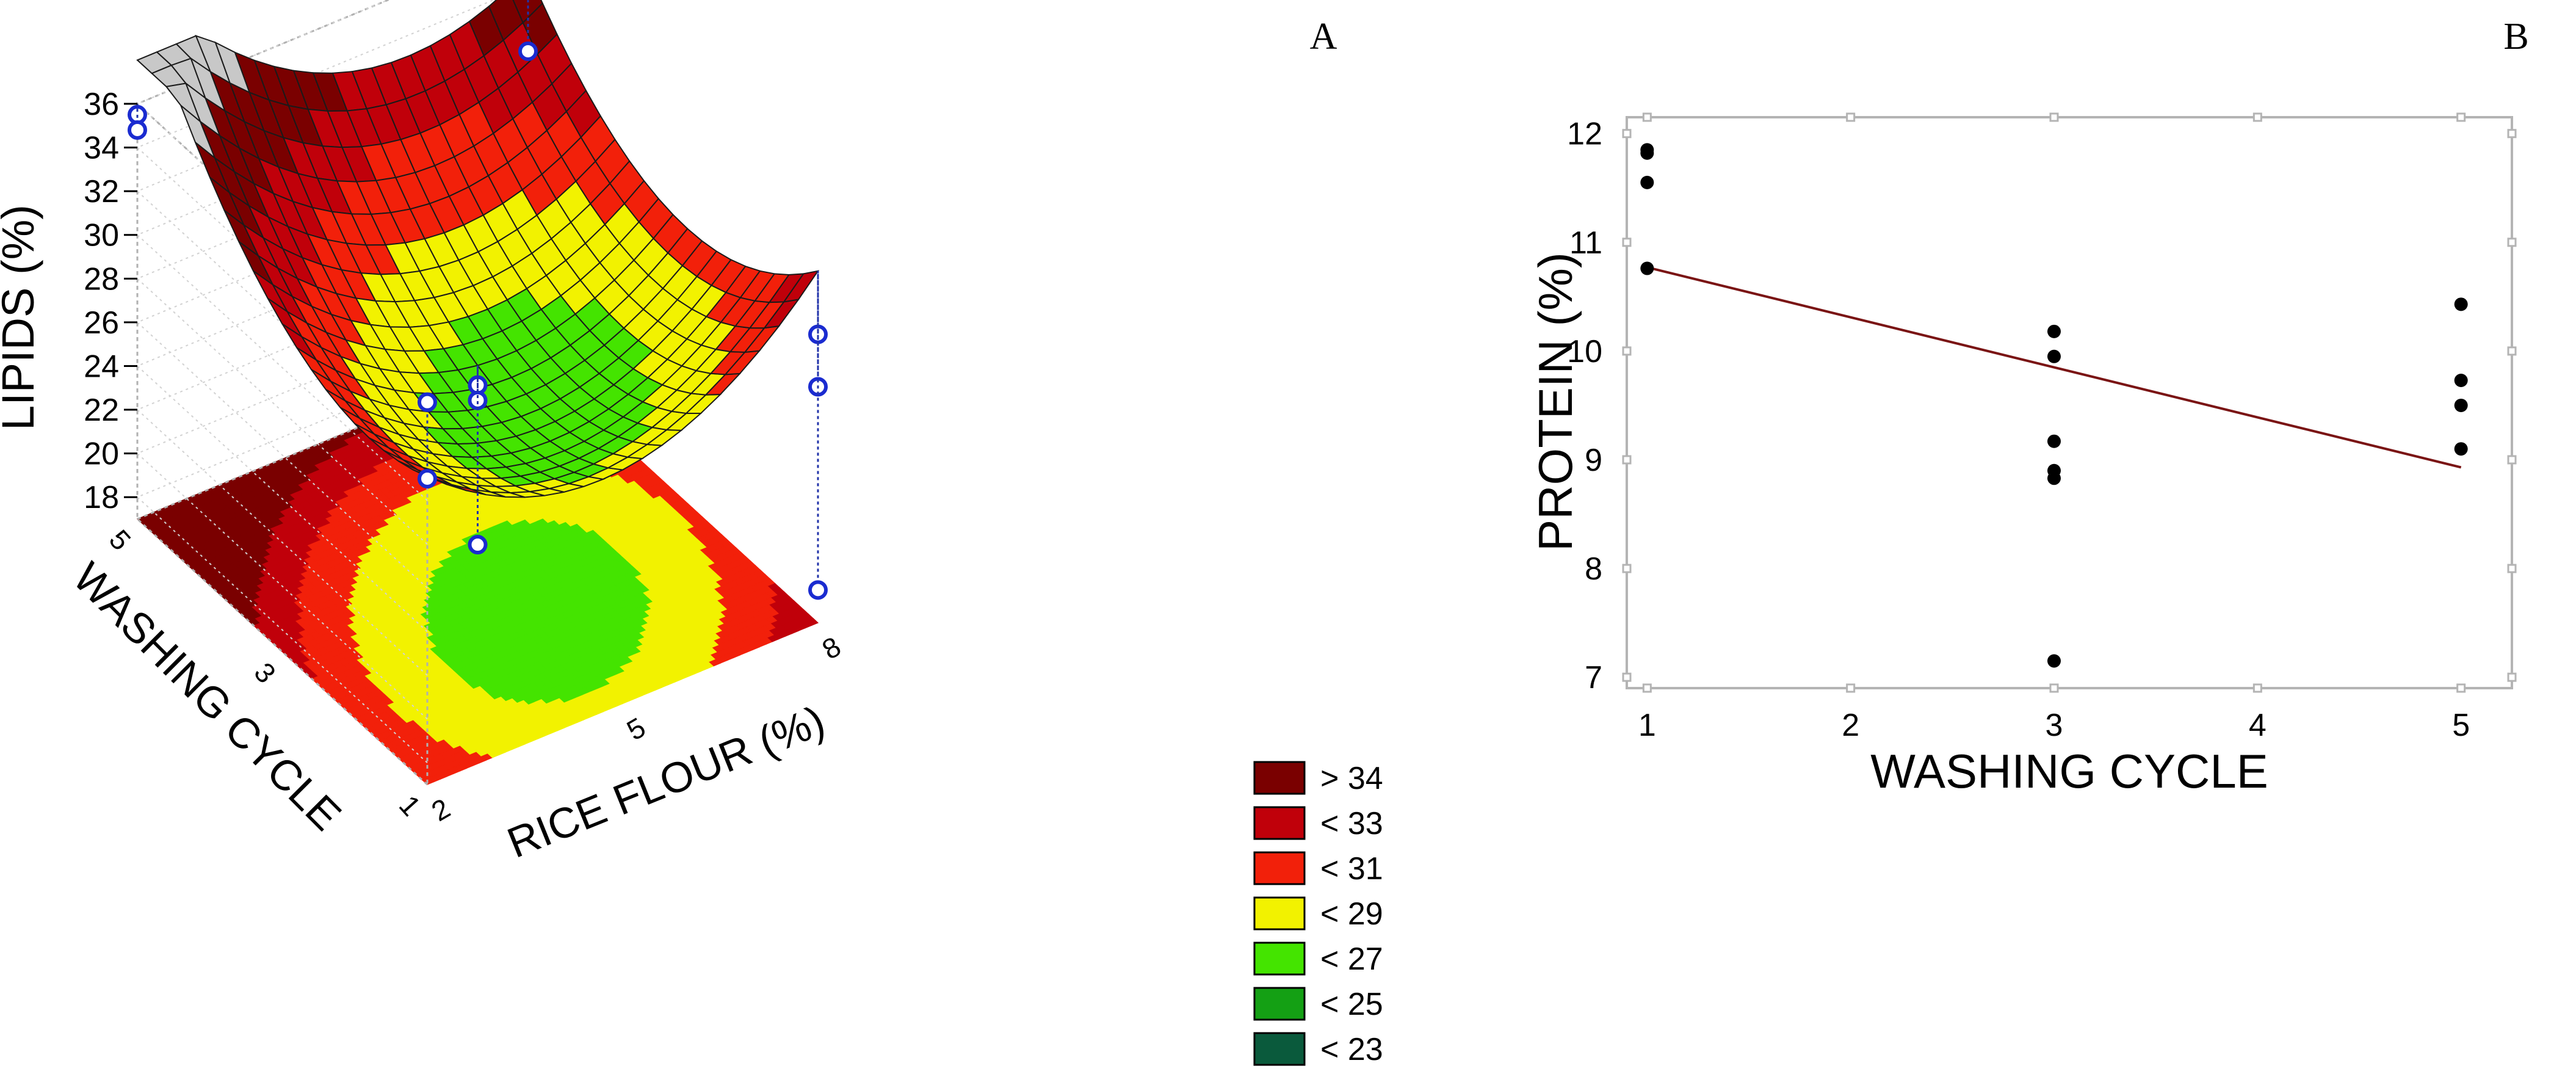 This screenshot has width=2576, height=1074. Describe the element at coordinates (1351, 778) in the screenshot. I see `legend-label: > 34` at that location.